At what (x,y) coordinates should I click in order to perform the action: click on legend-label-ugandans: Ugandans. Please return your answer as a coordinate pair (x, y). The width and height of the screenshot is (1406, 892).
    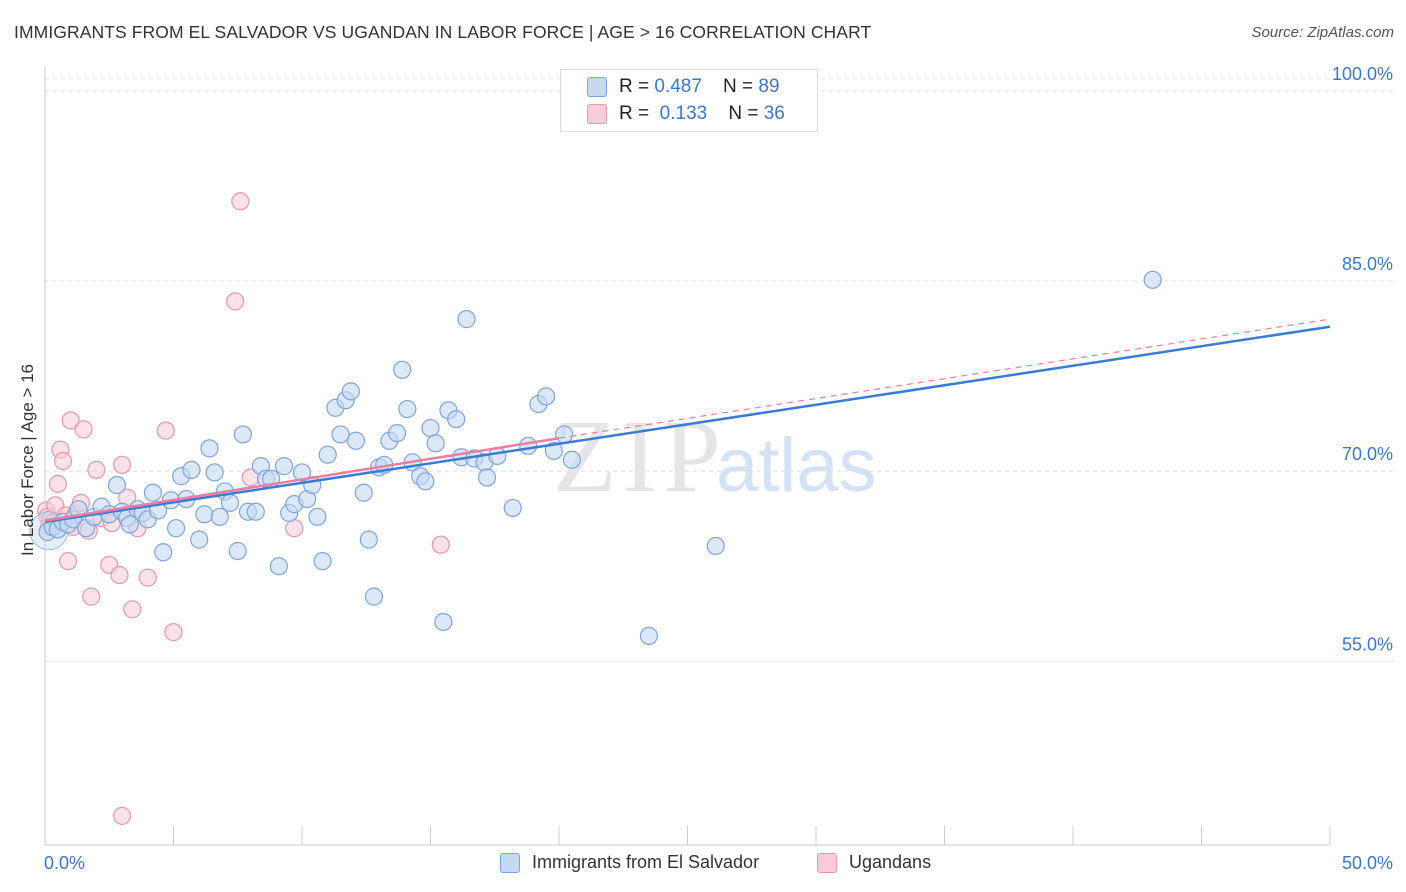
    Looking at the image, I should click on (890, 862).